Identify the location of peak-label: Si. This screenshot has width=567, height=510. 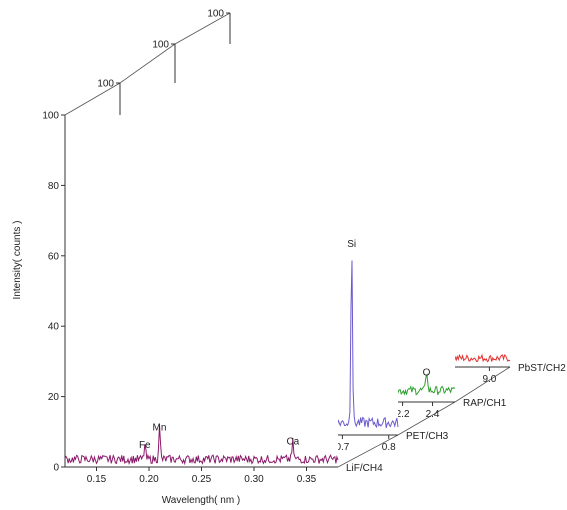
(351, 244).